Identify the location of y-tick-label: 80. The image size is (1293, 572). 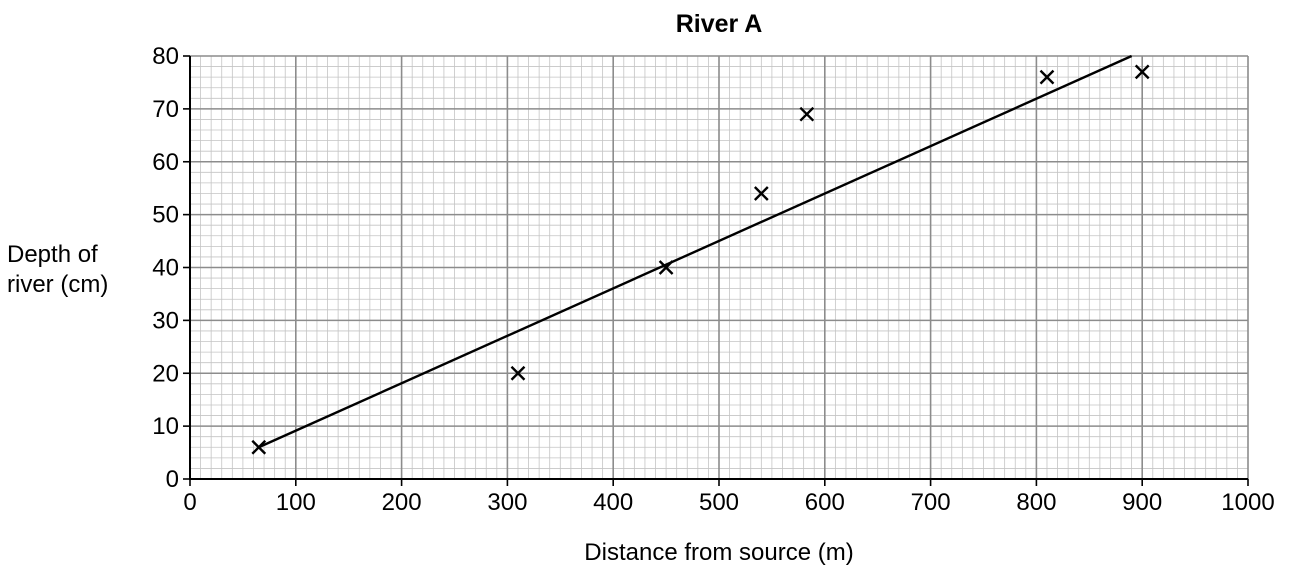
(165, 56).